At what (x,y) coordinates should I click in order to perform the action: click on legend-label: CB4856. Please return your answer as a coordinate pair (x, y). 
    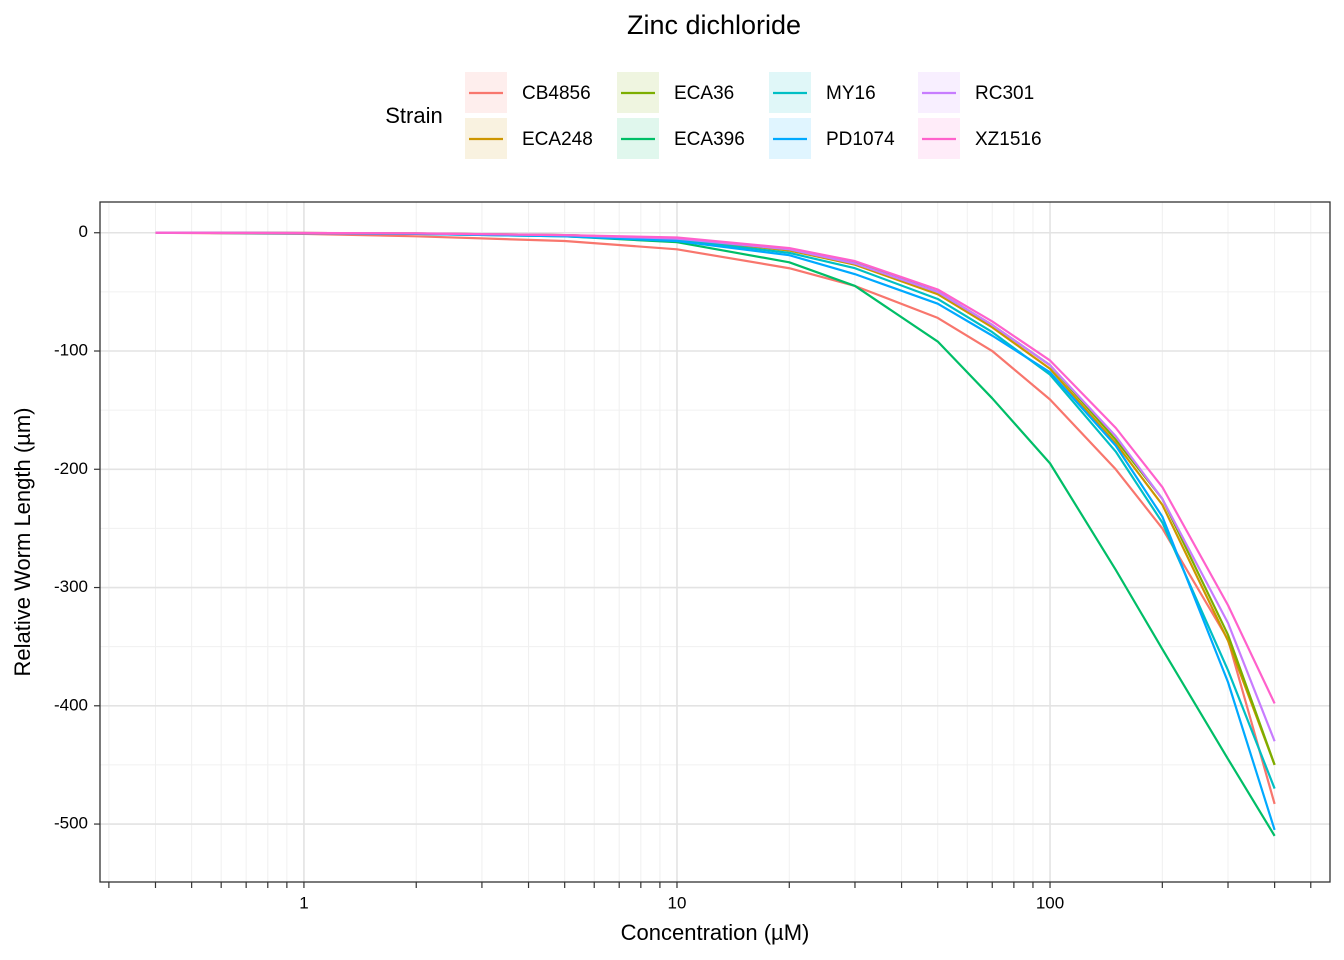
    Looking at the image, I should click on (556, 93).